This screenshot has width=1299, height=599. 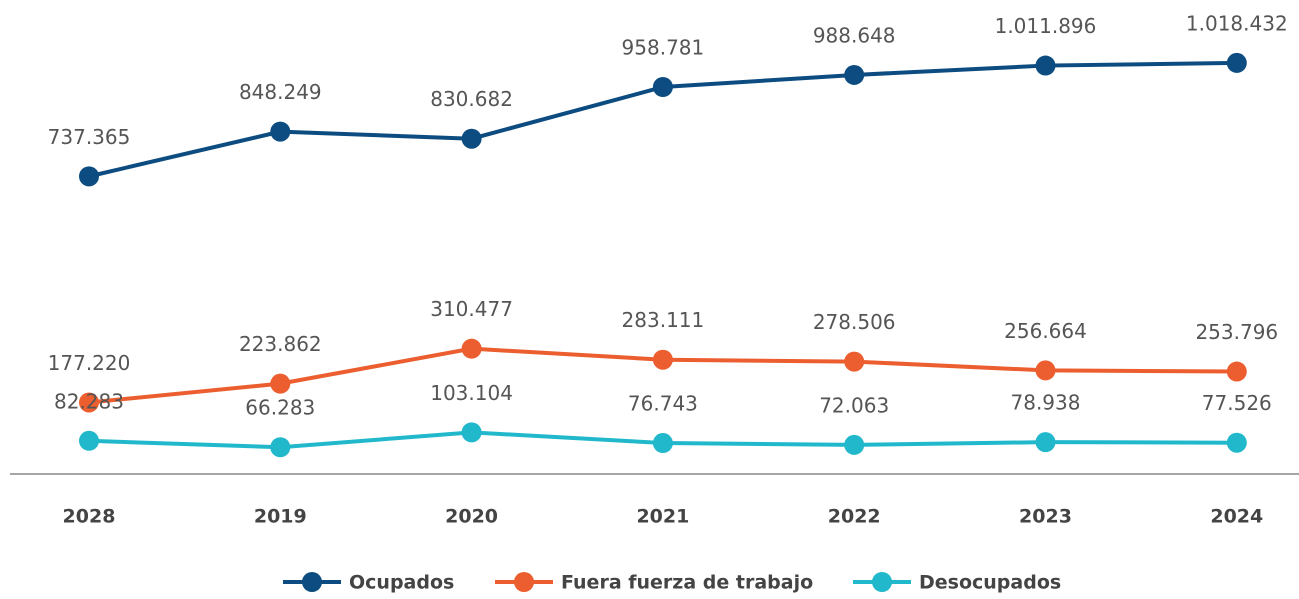 I want to click on data-label: 737.365, so click(x=89, y=137).